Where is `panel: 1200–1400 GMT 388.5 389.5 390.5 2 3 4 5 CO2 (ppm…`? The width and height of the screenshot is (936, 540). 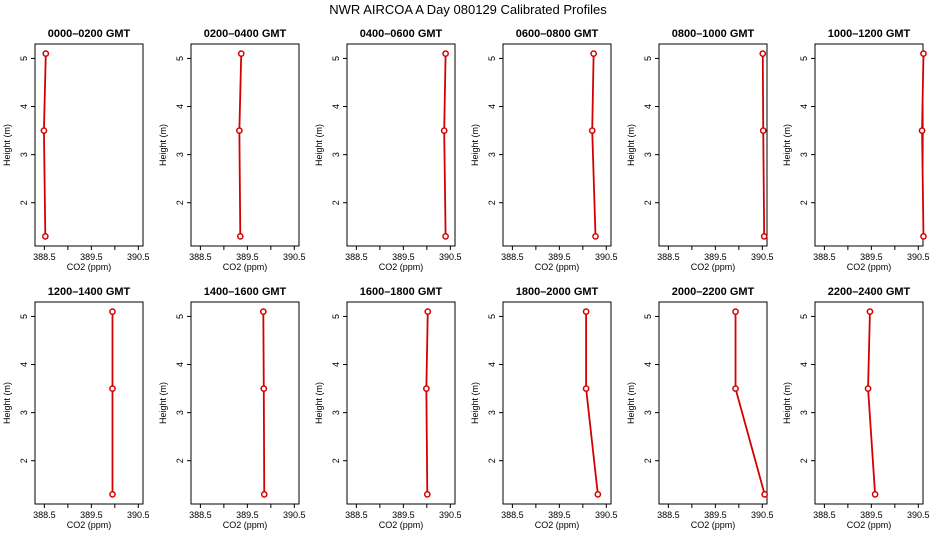 panel: 1200–1400 GMT 388.5 389.5 390.5 2 3 4 5 CO2 (ppm… is located at coordinates (76, 408).